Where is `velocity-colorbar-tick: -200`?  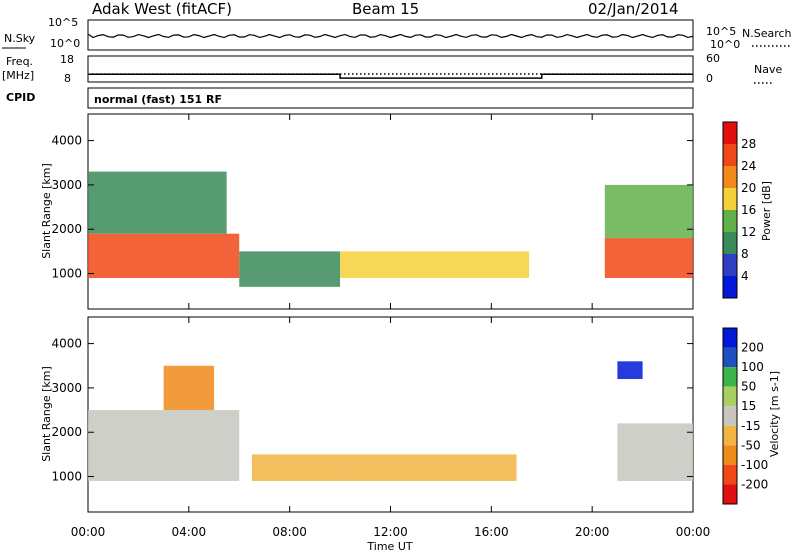
velocity-colorbar-tick: -200 is located at coordinates (754, 484).